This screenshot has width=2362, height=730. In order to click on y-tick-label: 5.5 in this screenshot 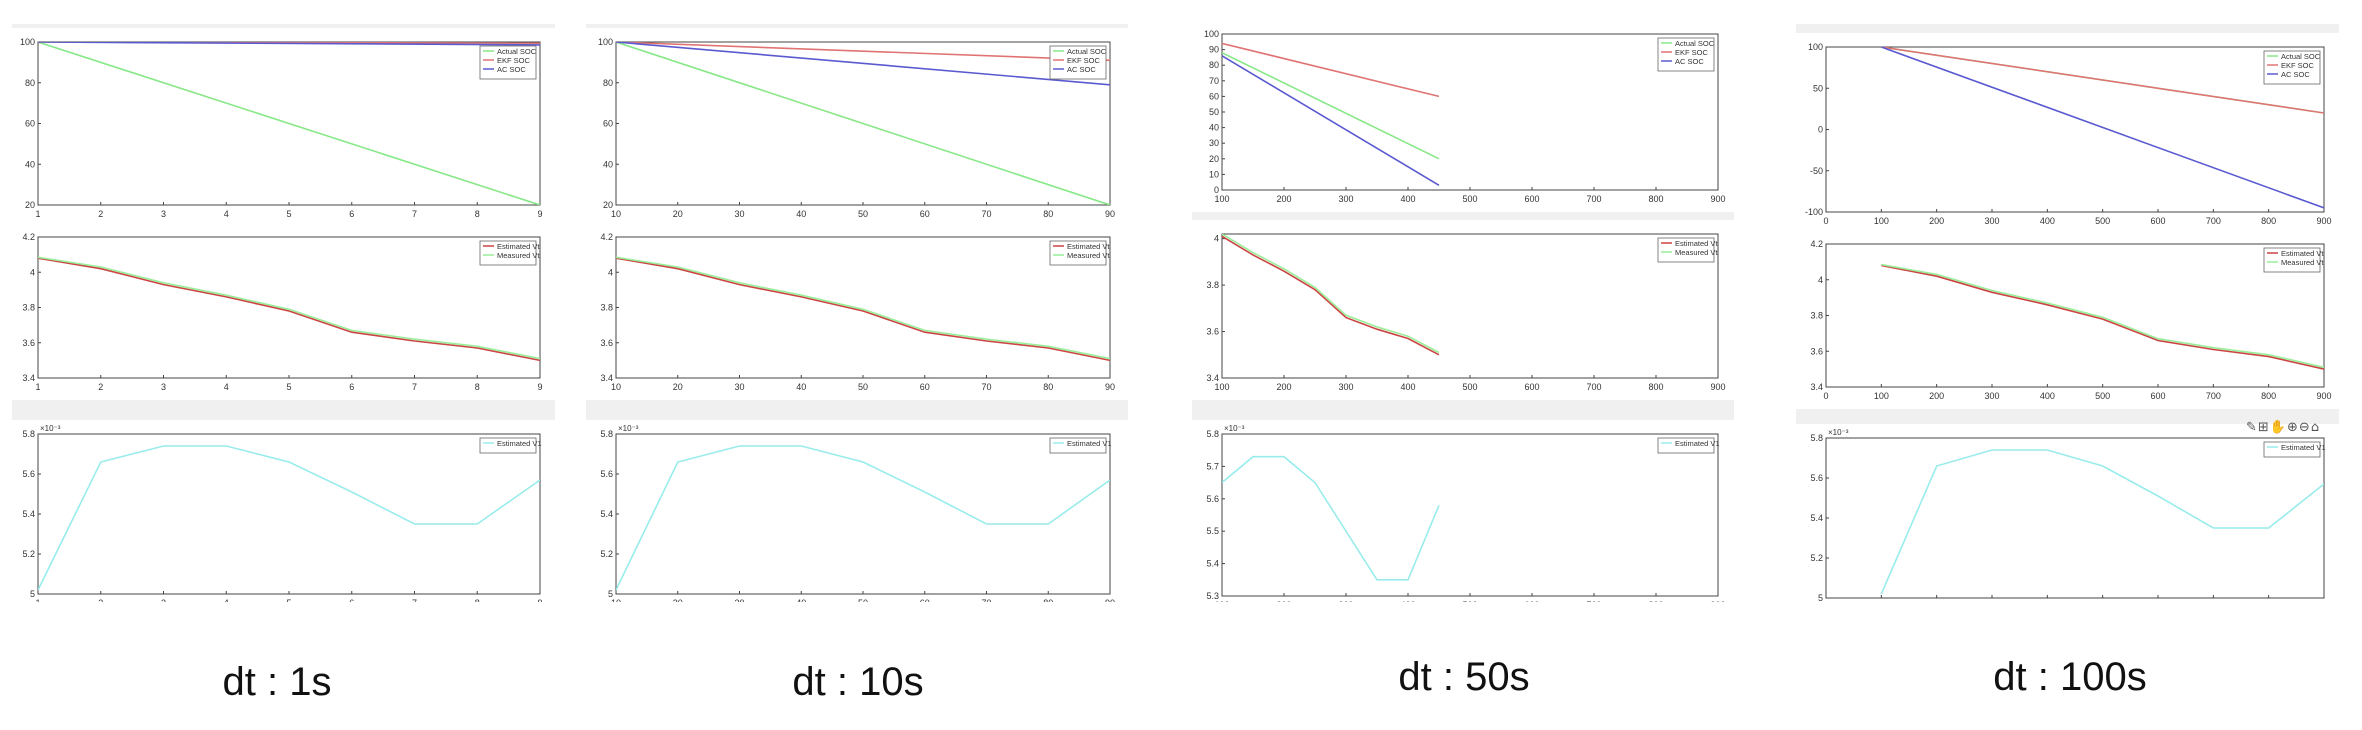, I will do `click(1212, 531)`.